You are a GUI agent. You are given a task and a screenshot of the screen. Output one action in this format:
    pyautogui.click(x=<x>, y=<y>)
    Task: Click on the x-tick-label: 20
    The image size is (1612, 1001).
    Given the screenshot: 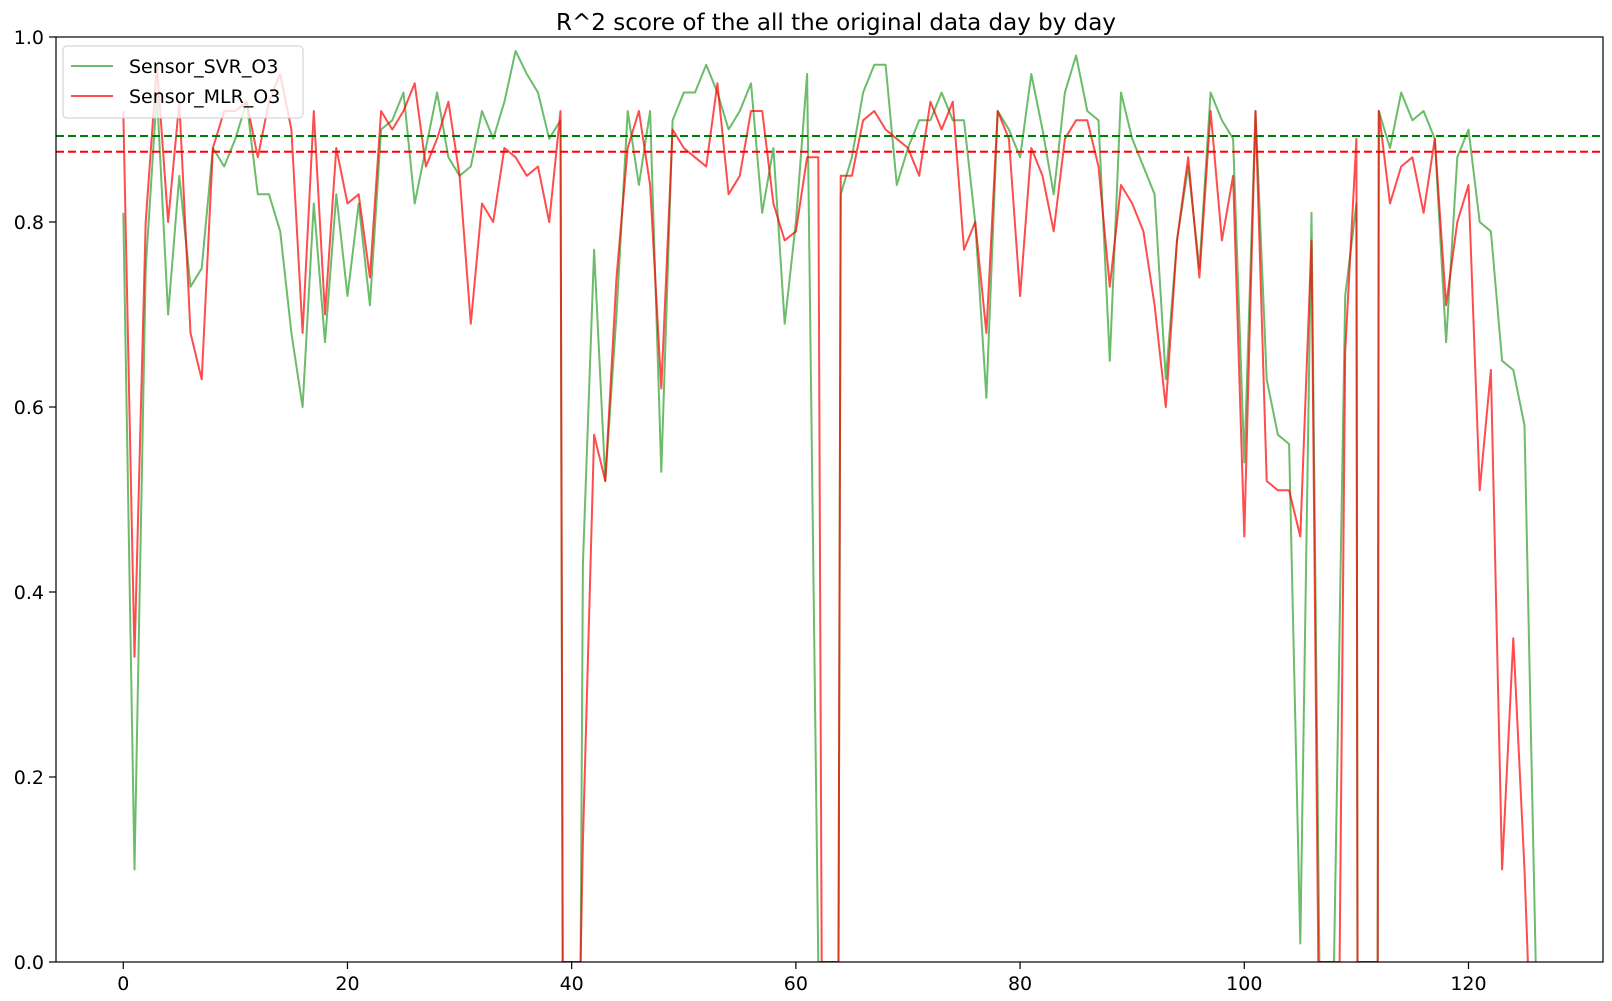 What is the action you would take?
    pyautogui.click(x=347, y=984)
    